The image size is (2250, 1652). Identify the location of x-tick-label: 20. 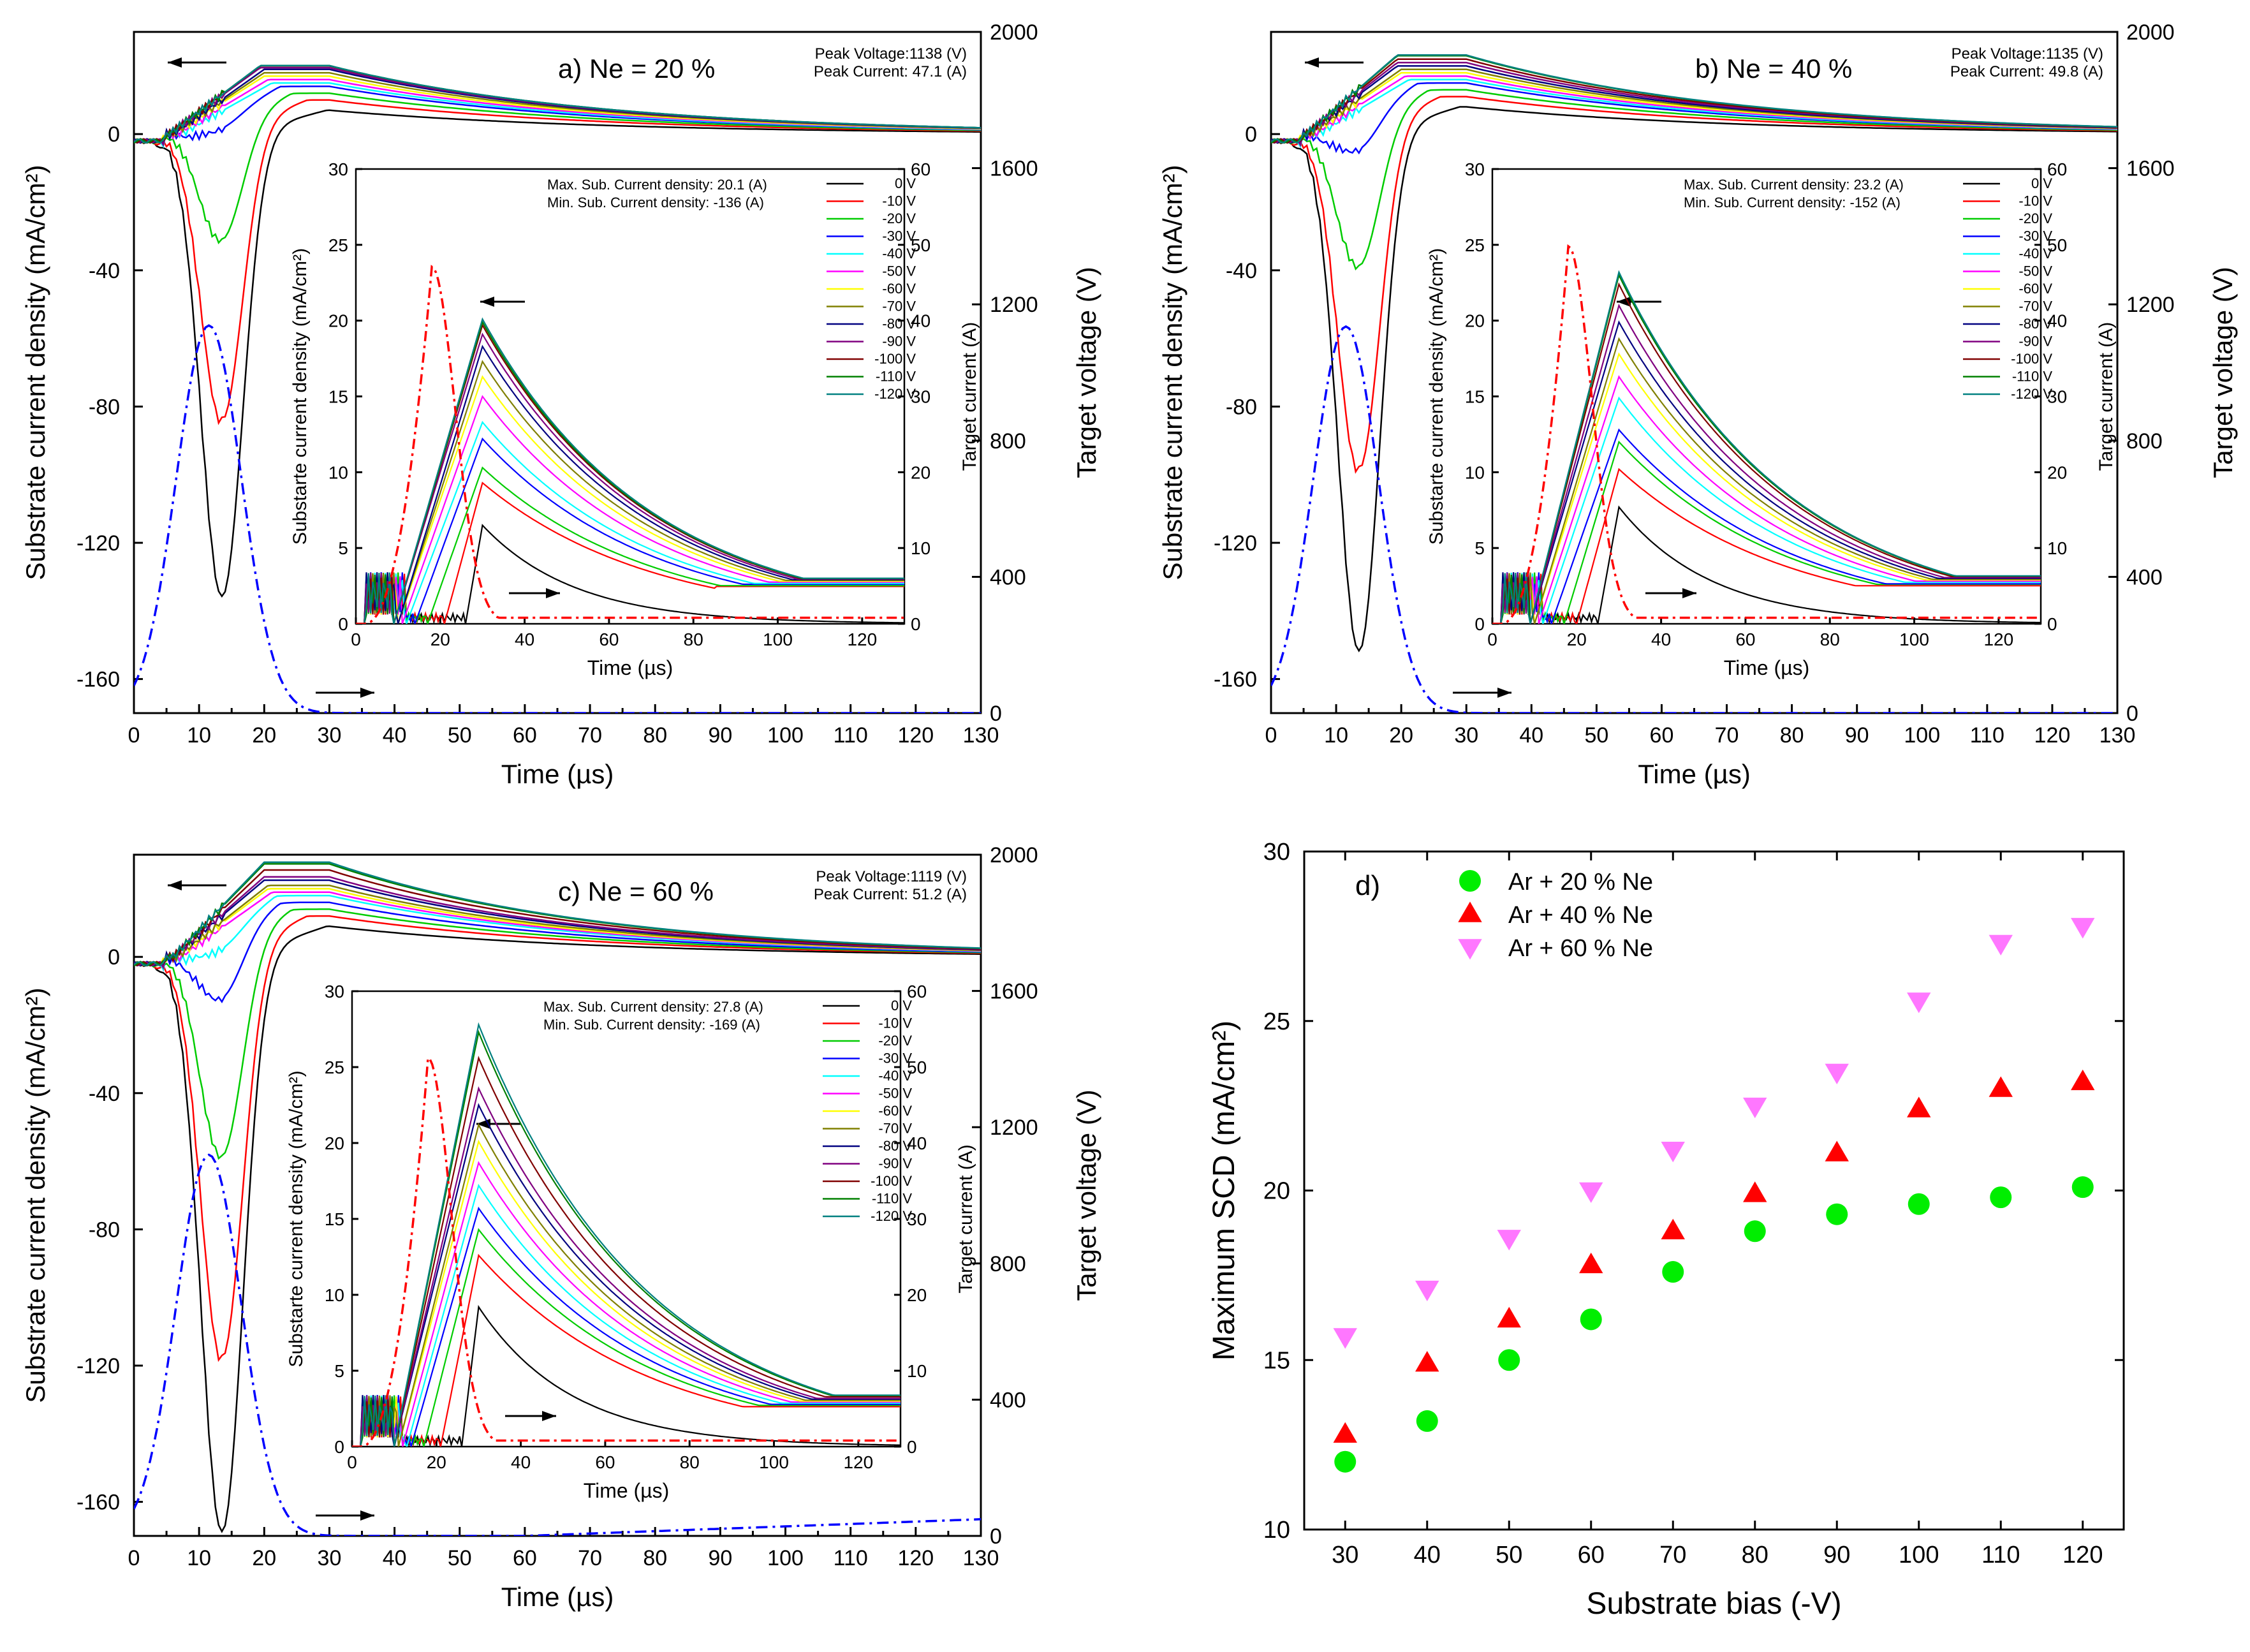
(264, 1558).